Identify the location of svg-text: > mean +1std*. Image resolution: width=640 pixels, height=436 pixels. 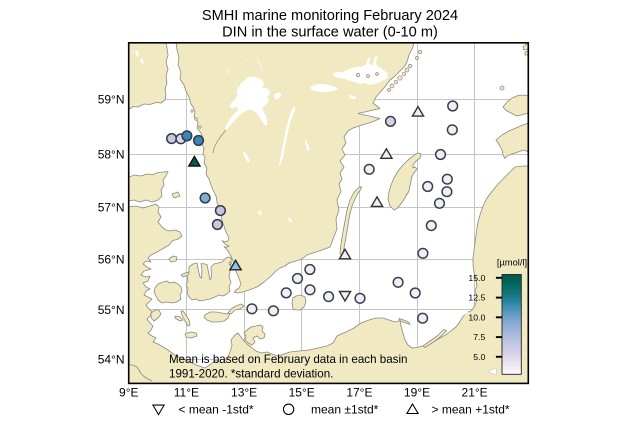
(471, 410).